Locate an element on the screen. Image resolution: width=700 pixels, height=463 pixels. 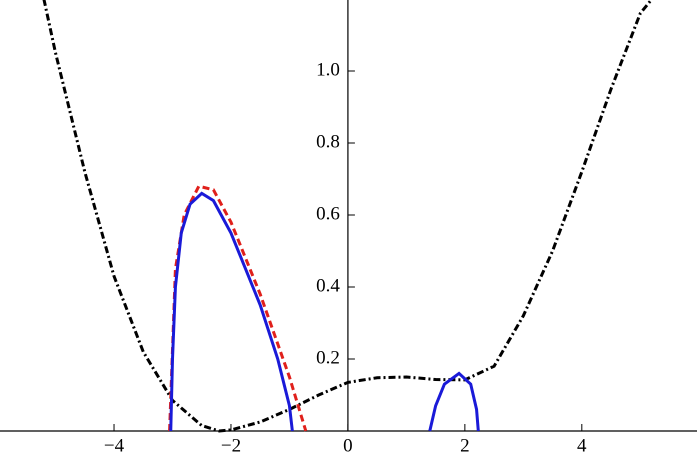
x-tick-label: 2 is located at coordinates (465, 445).